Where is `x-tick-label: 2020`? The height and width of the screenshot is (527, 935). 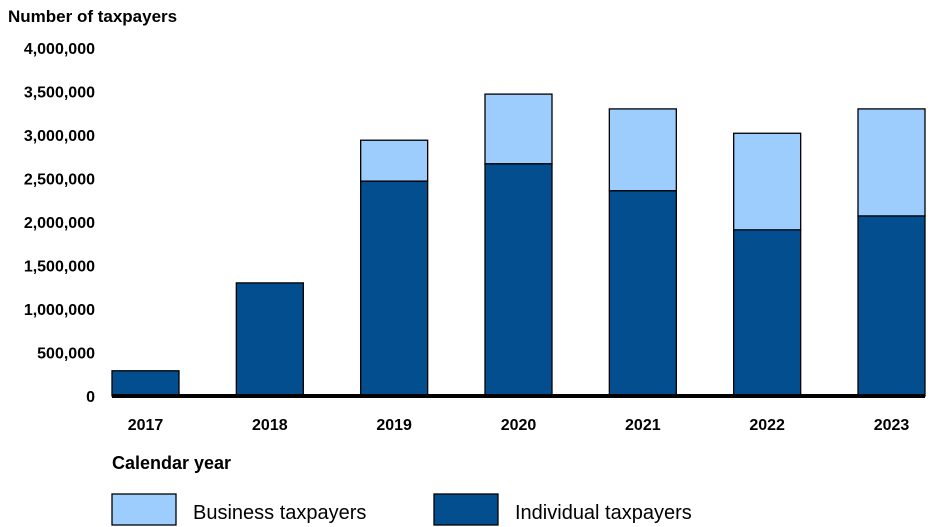
x-tick-label: 2020 is located at coordinates (519, 425).